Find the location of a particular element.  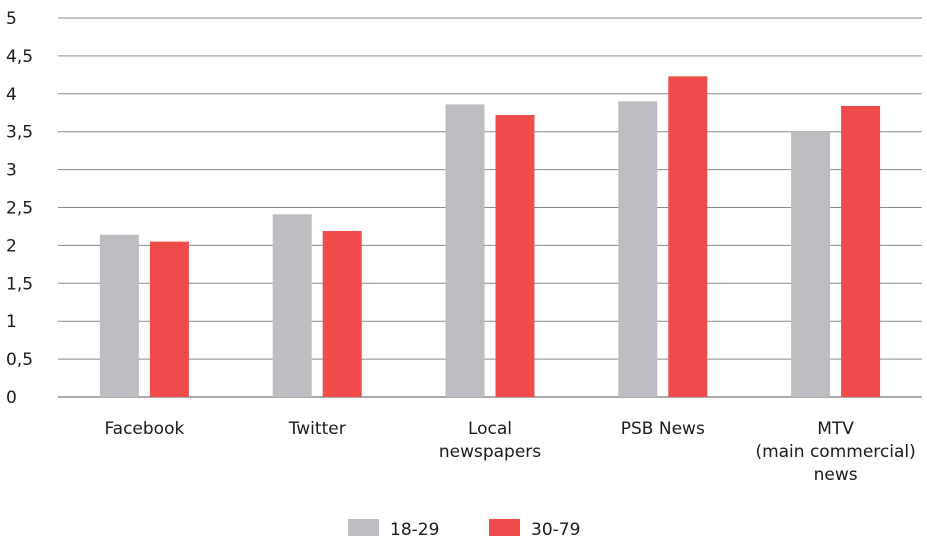

y-tick-label: 5 is located at coordinates (11, 19).